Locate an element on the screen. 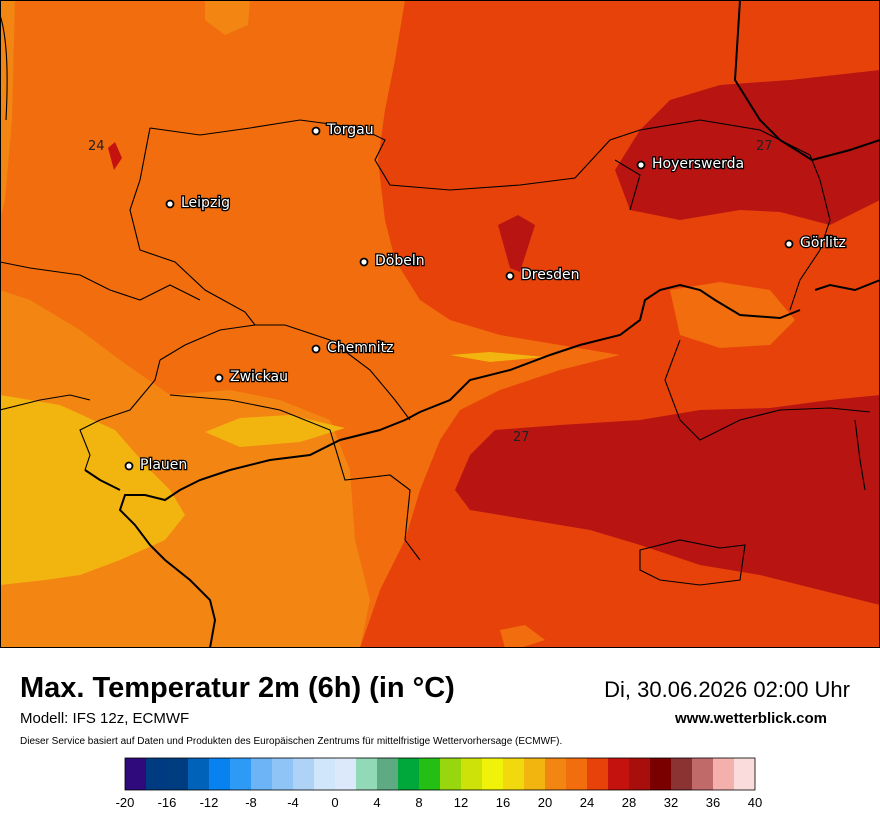  city-label: Chemnitz is located at coordinates (360, 348).